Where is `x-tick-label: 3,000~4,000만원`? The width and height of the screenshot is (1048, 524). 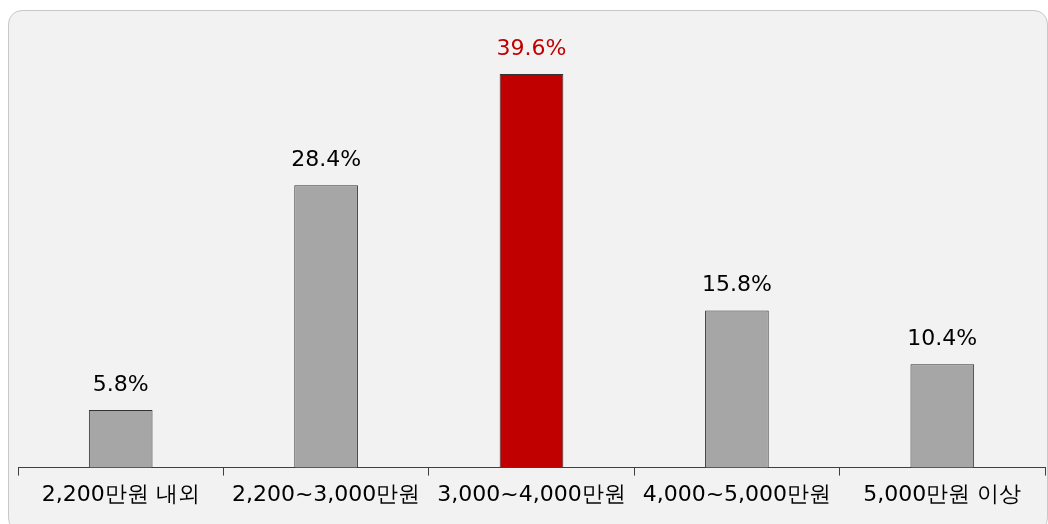 x-tick-label: 3,000~4,000만원 is located at coordinates (531, 493).